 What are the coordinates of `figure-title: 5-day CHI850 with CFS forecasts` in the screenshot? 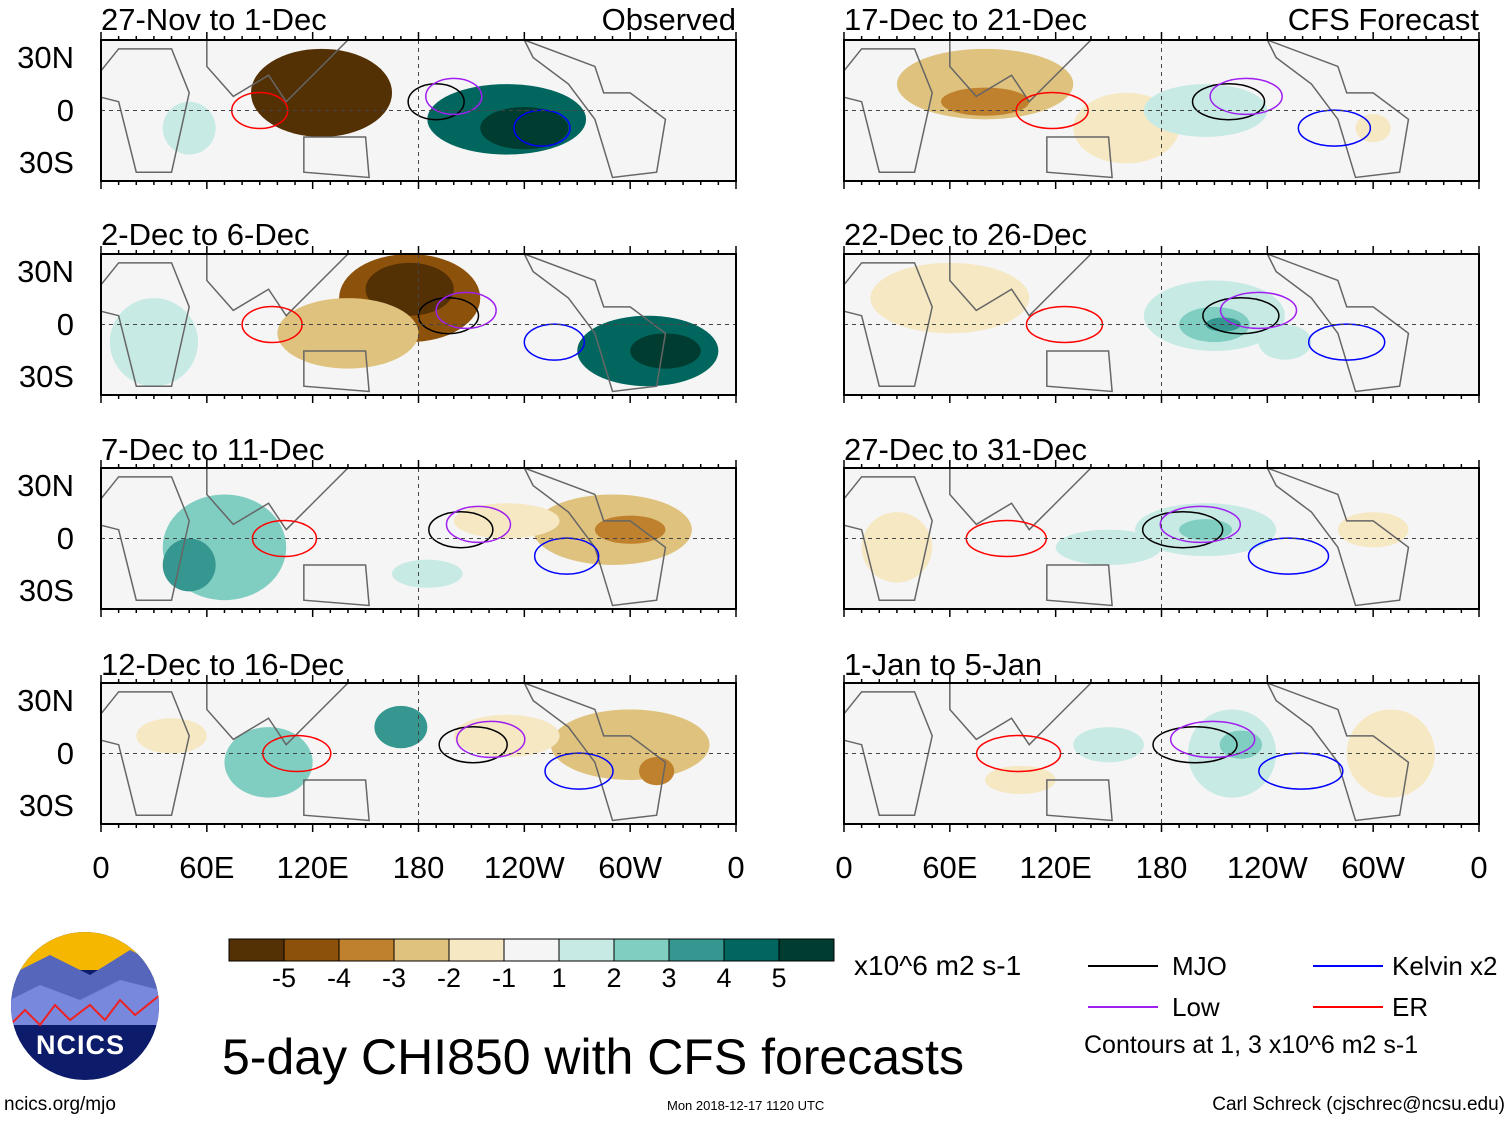 It's located at (593, 1057).